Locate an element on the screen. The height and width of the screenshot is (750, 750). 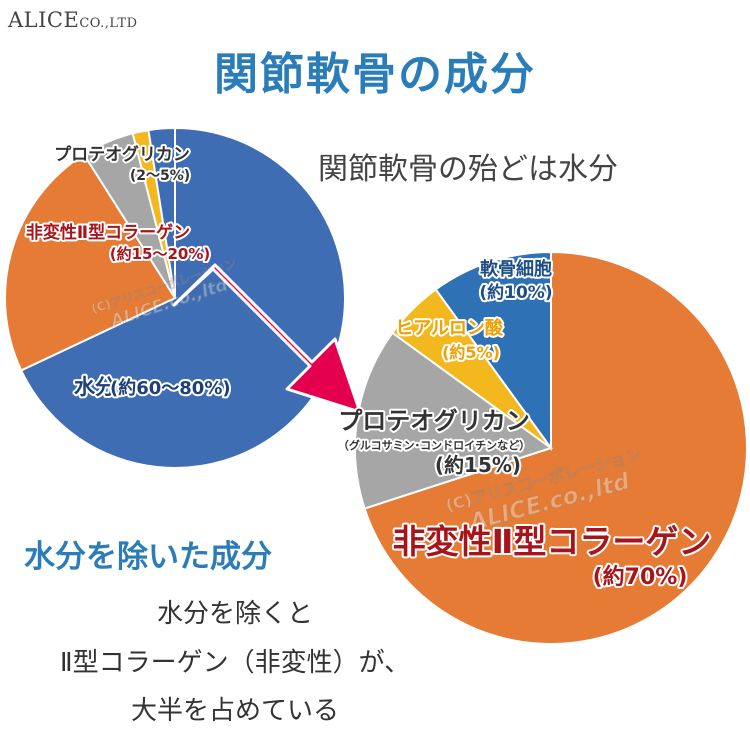
description-line-1: 水分を除くと is located at coordinates (234, 614).